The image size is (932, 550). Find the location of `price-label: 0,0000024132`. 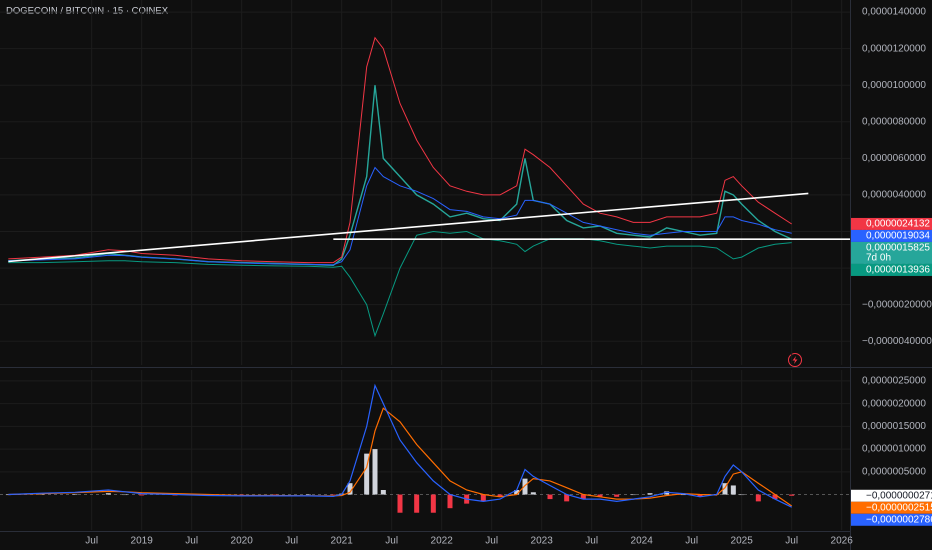

price-label: 0,0000024132 is located at coordinates (898, 224).